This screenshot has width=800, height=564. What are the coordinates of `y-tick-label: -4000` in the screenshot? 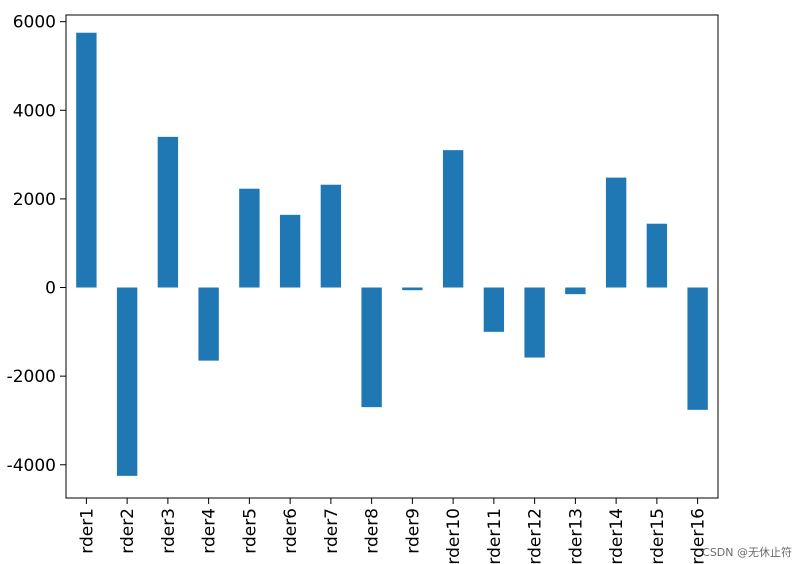 It's located at (31, 466).